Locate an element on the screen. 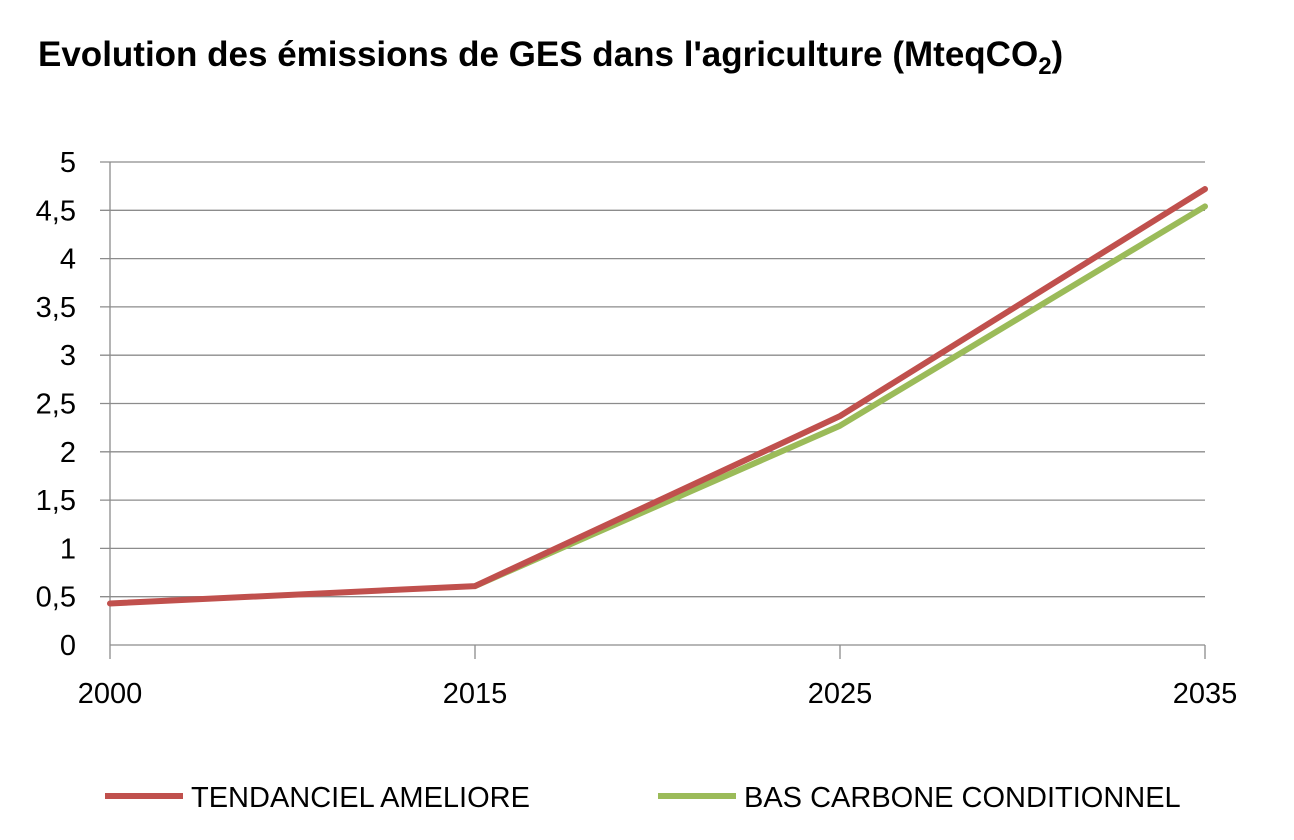  y-tick-label: 2,5 is located at coordinates (56, 405).